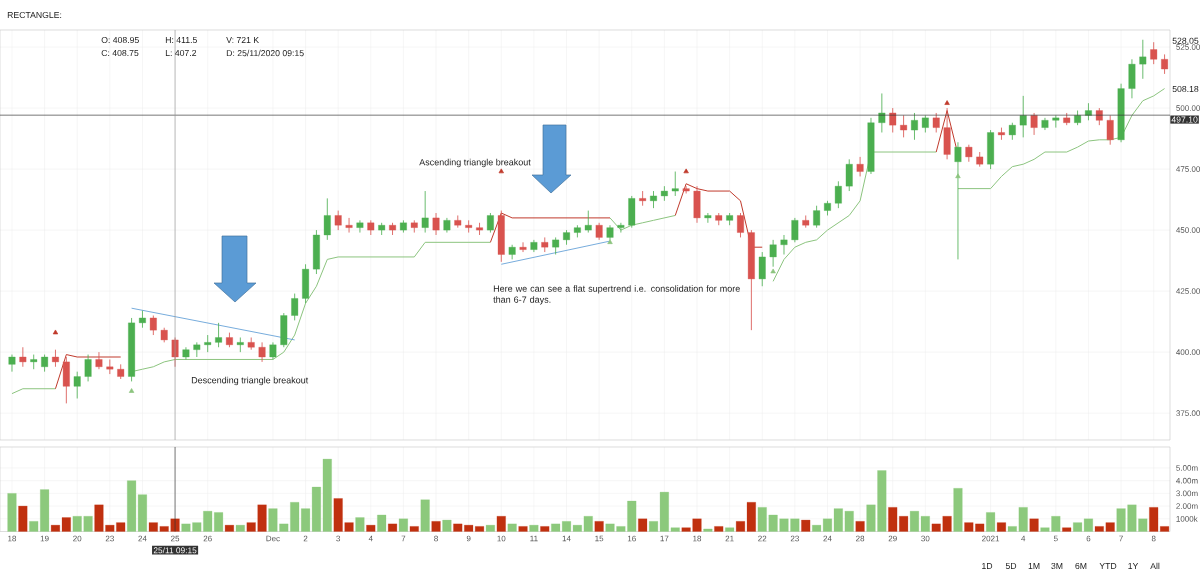 The width and height of the screenshot is (1200, 579). What do you see at coordinates (860, 538) in the screenshot?
I see `x-tick-label: 28` at bounding box center [860, 538].